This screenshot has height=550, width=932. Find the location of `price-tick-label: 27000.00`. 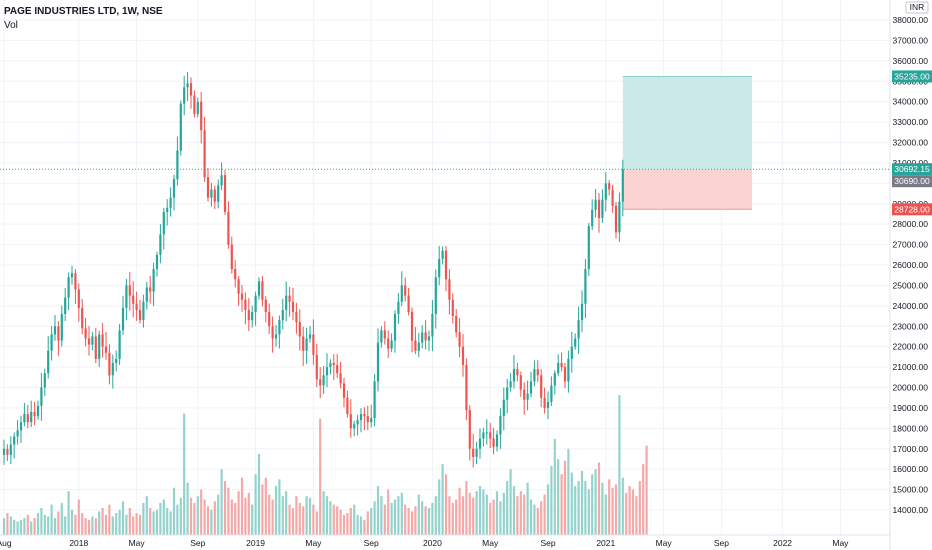

price-tick-label: 27000.00 is located at coordinates (911, 245).